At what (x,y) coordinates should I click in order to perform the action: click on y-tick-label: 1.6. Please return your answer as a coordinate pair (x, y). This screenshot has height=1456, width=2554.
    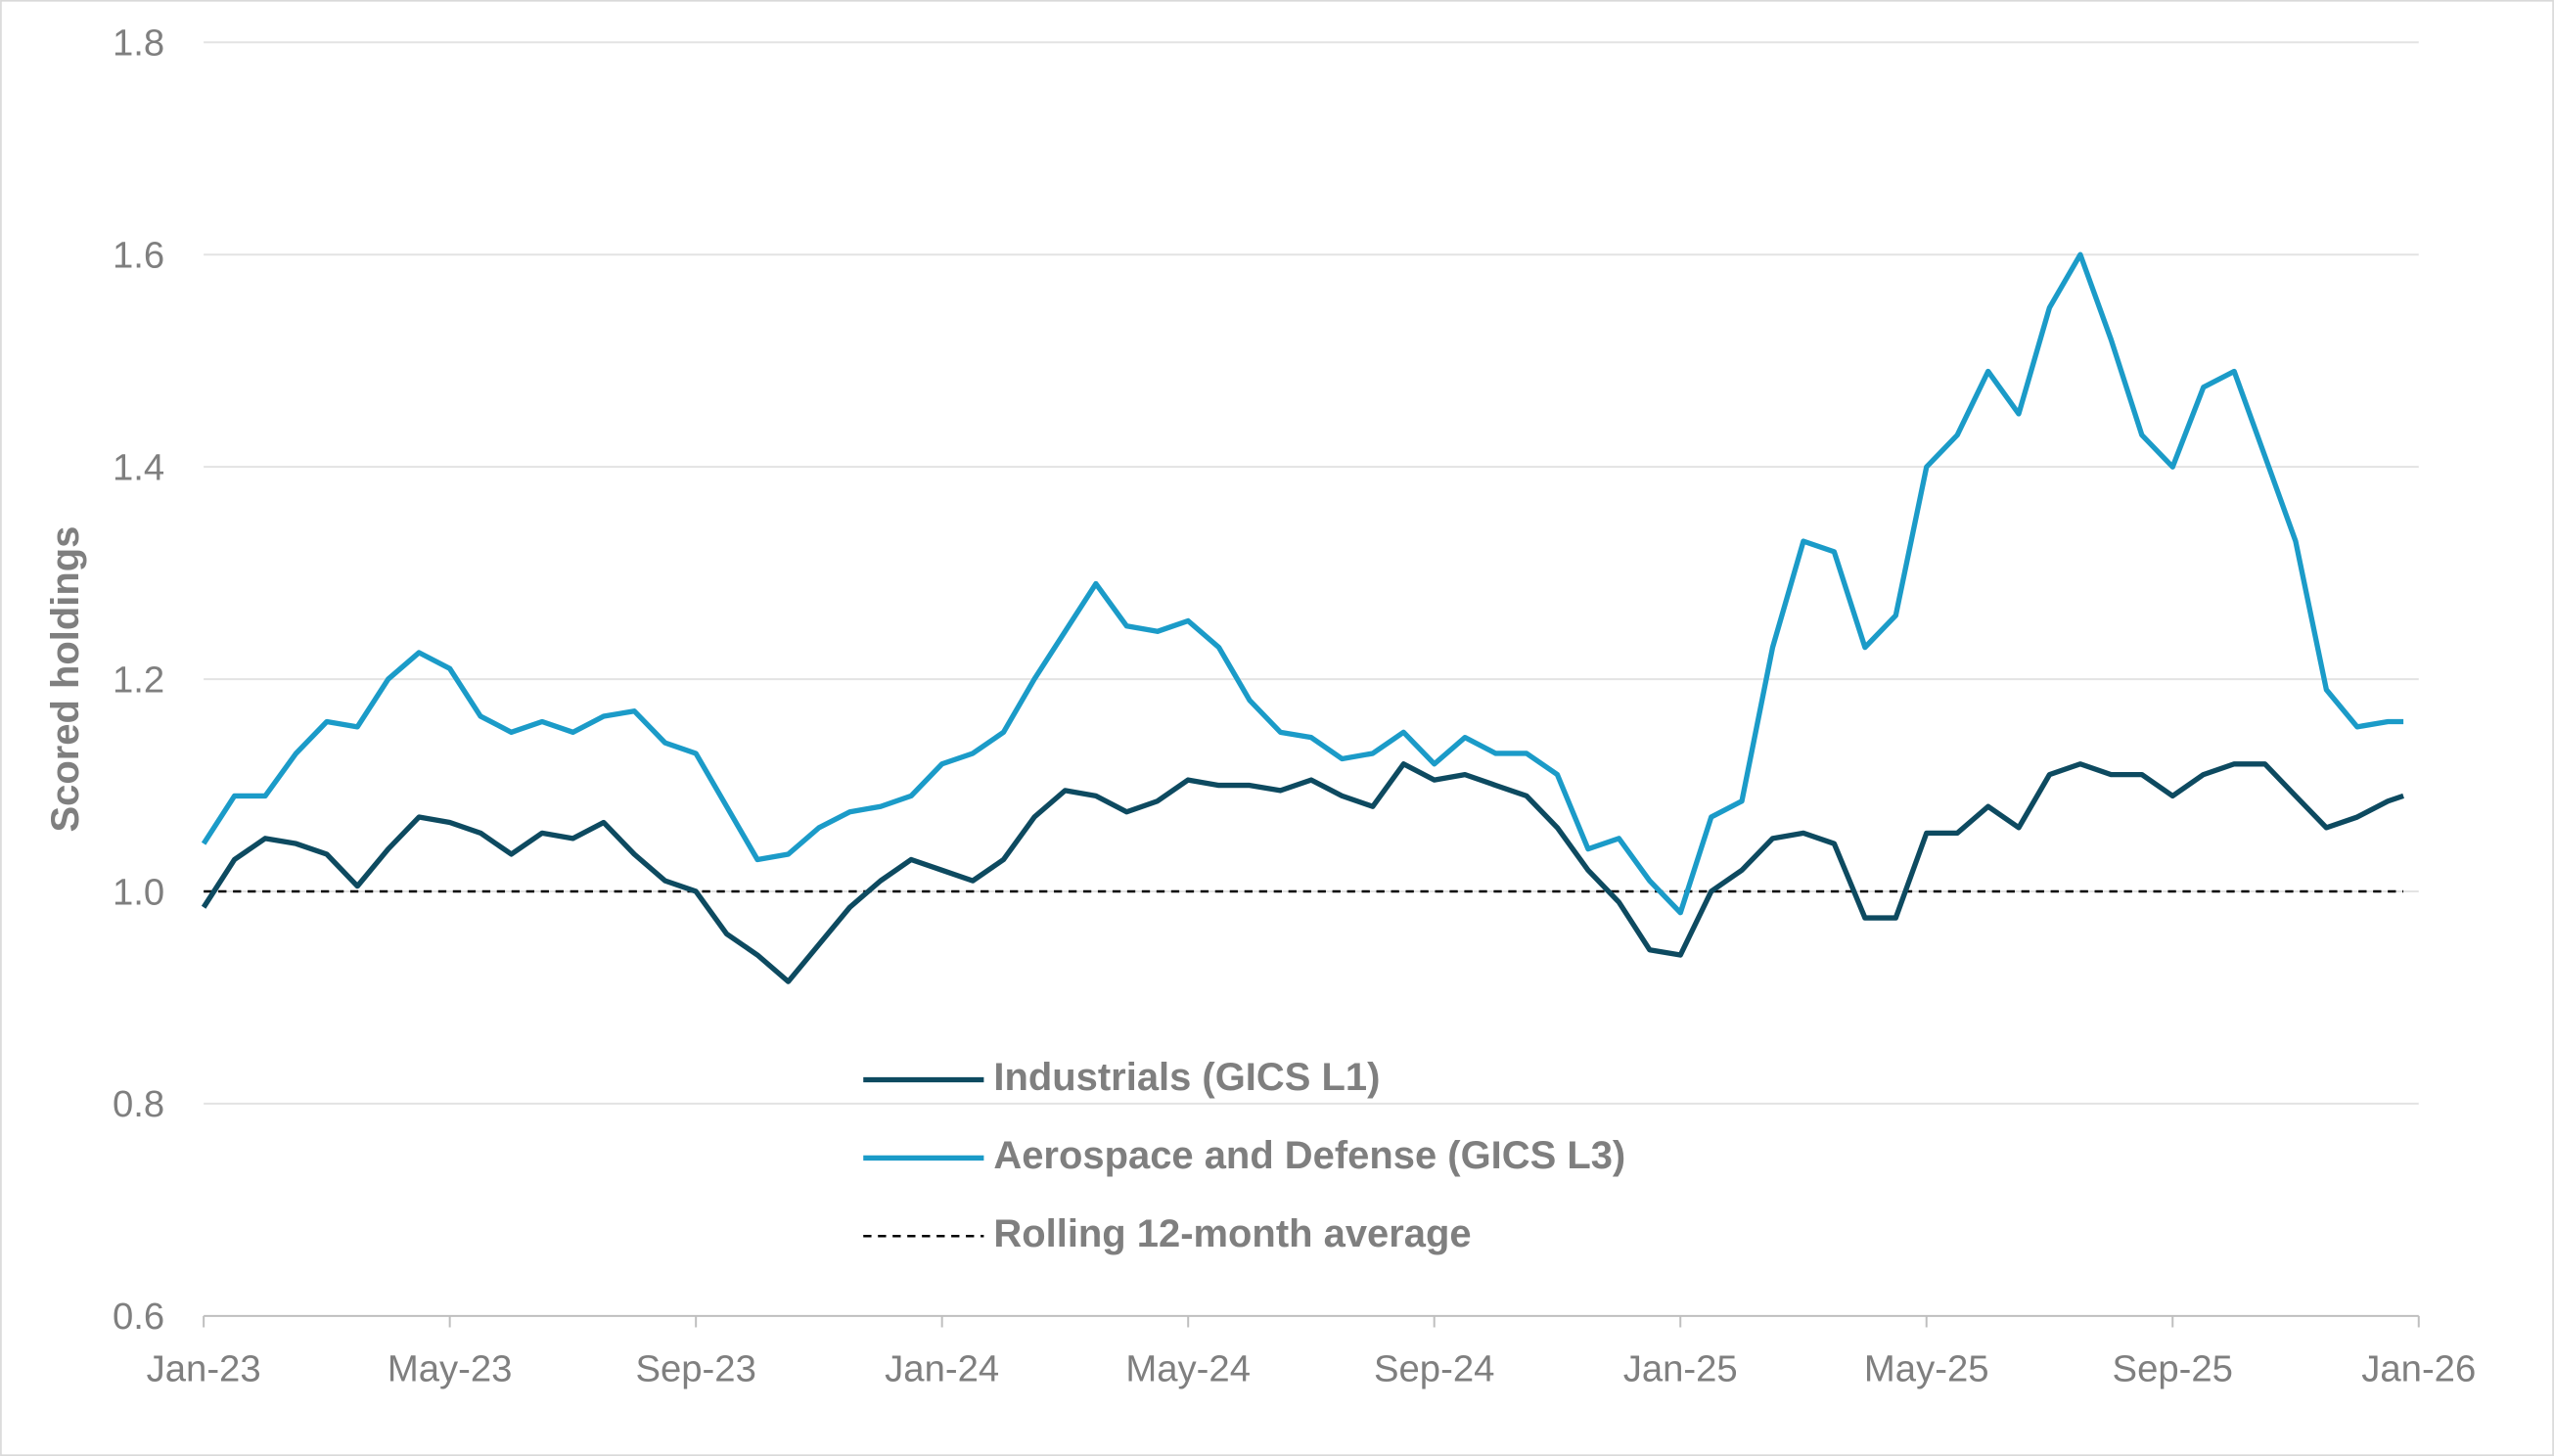
    Looking at the image, I should click on (138, 256).